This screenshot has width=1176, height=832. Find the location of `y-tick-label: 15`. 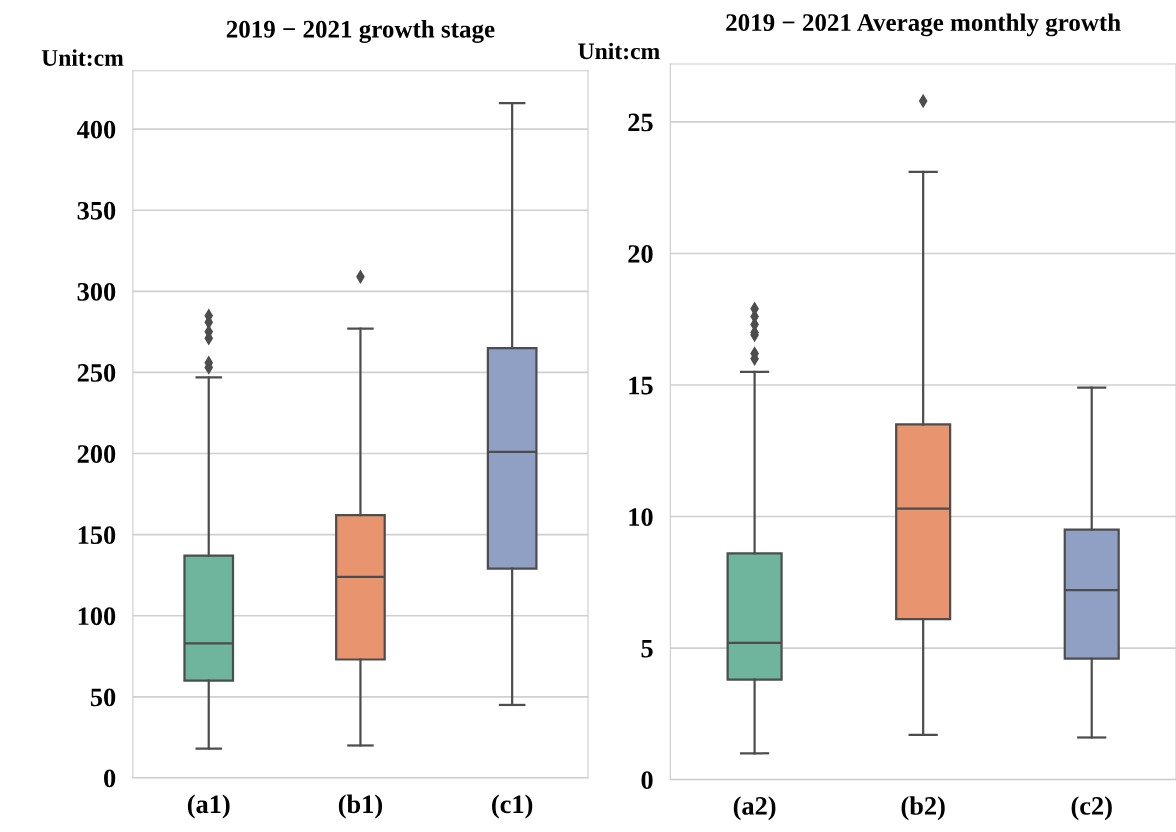

y-tick-label: 15 is located at coordinates (641, 385).